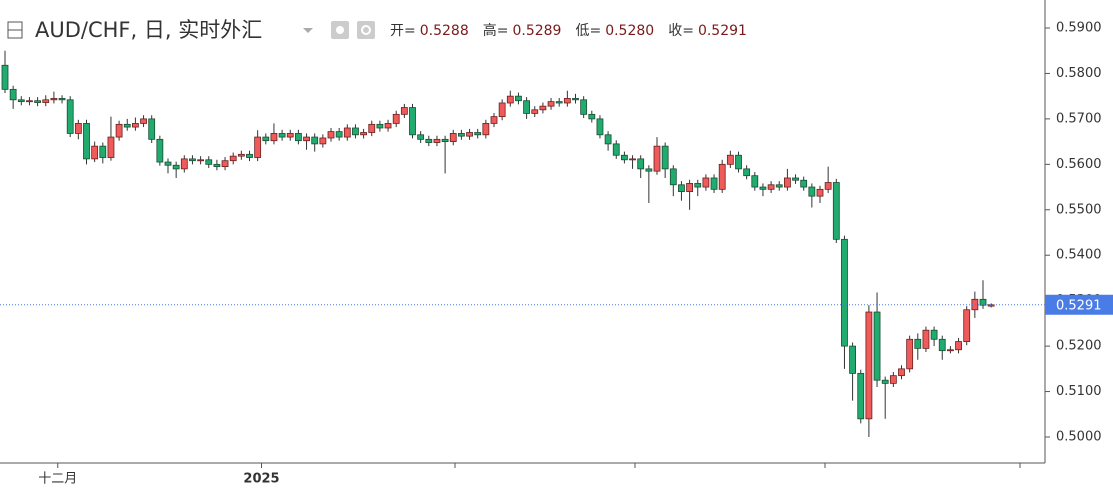  I want to click on current-price-box, so click(1079, 304).